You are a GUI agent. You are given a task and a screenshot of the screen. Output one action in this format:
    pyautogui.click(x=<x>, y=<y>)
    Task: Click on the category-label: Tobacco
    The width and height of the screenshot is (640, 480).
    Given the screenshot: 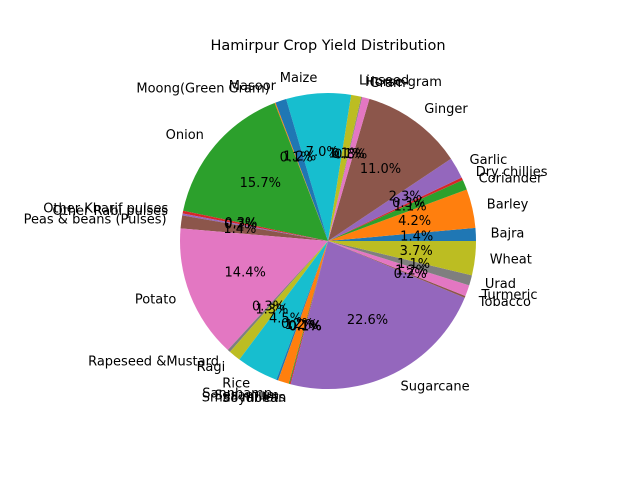 What is the action you would take?
    pyautogui.click(x=504, y=302)
    